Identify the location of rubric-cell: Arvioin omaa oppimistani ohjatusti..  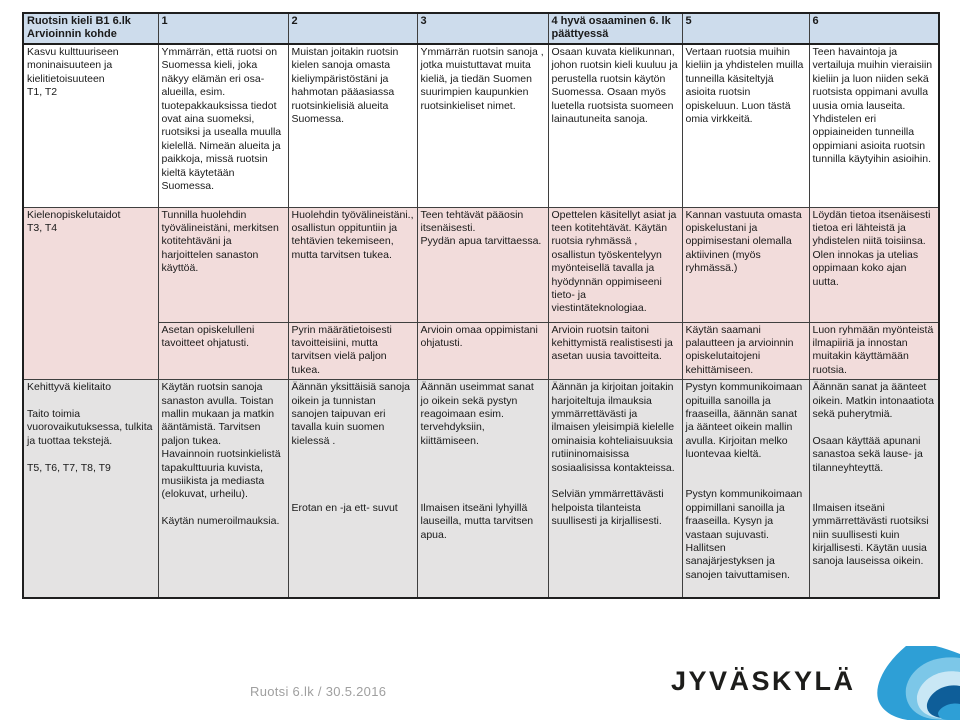
(482, 351).